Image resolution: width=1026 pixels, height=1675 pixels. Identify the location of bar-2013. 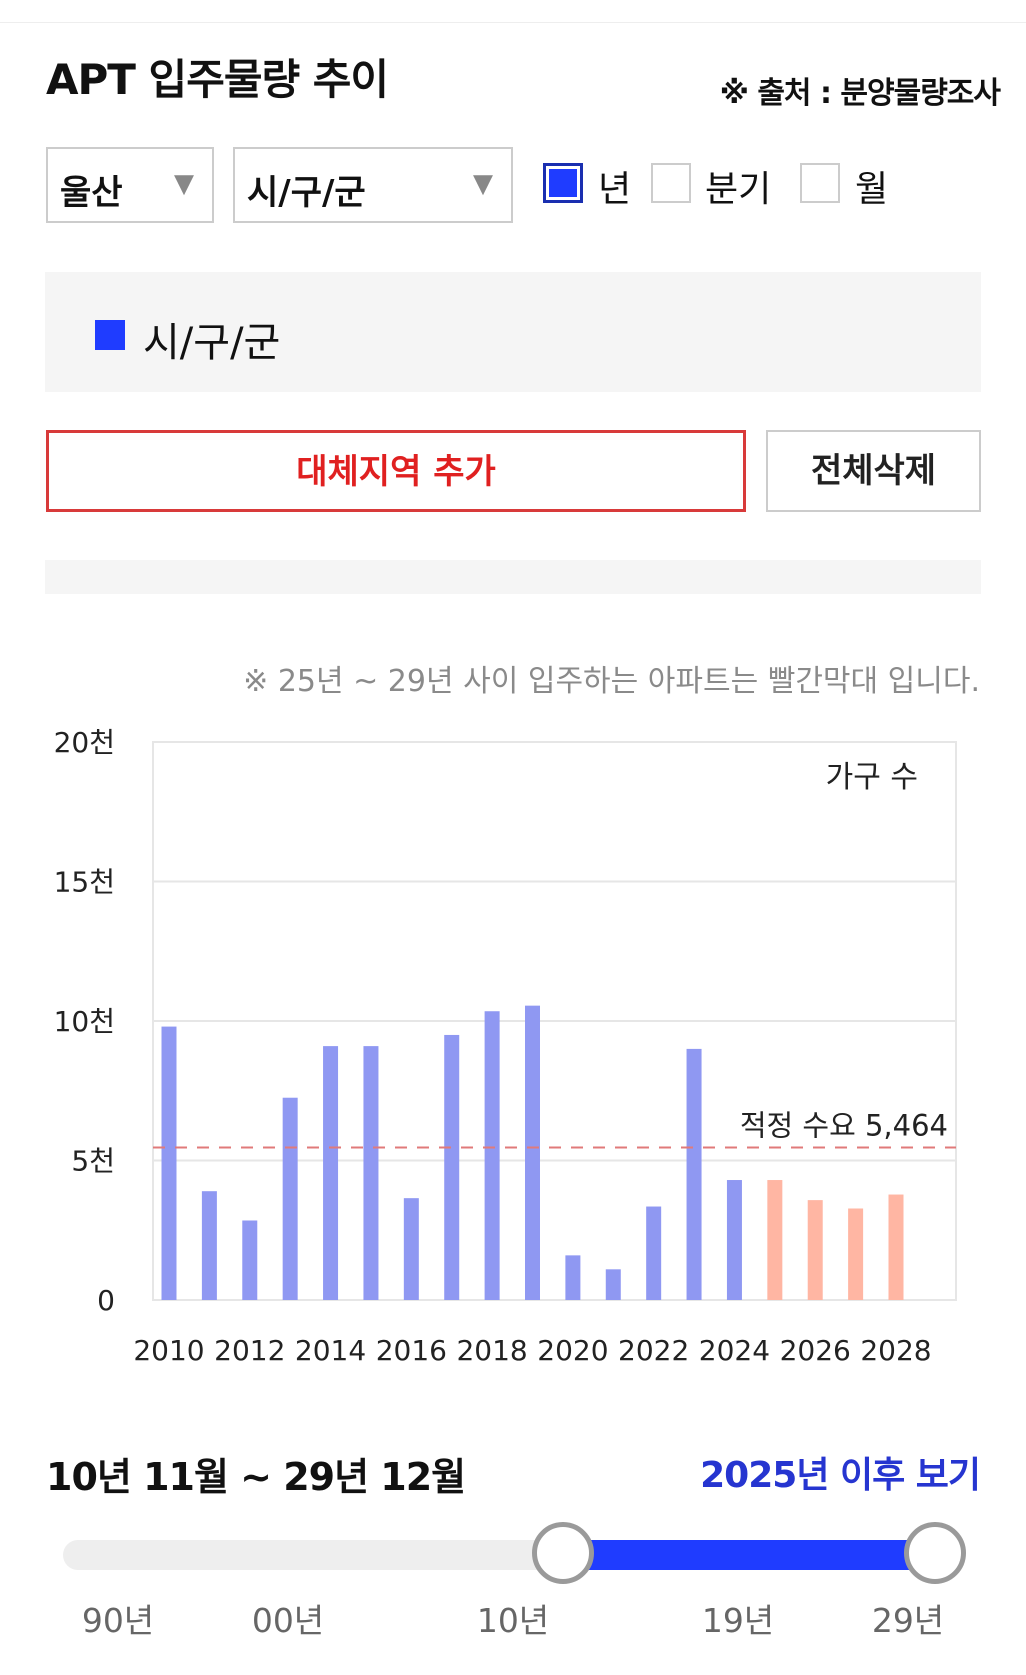
(290, 1198).